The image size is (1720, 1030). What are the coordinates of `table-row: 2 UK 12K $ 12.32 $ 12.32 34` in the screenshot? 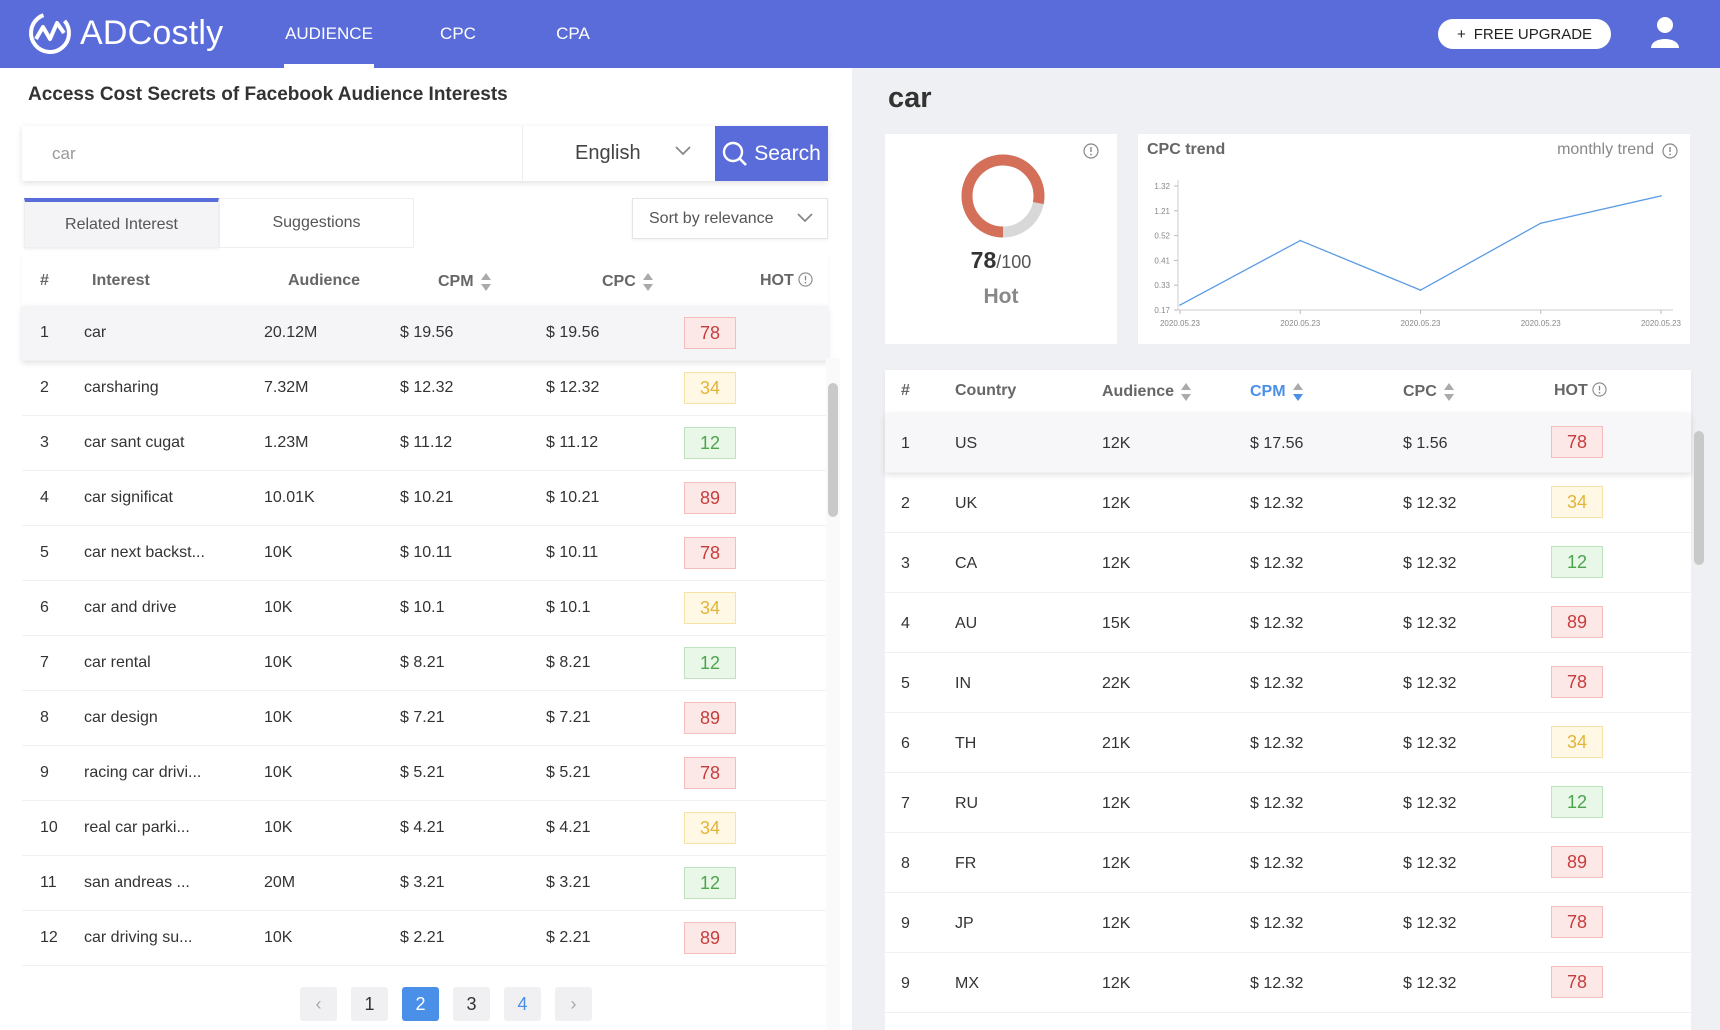 It's located at (1288, 503).